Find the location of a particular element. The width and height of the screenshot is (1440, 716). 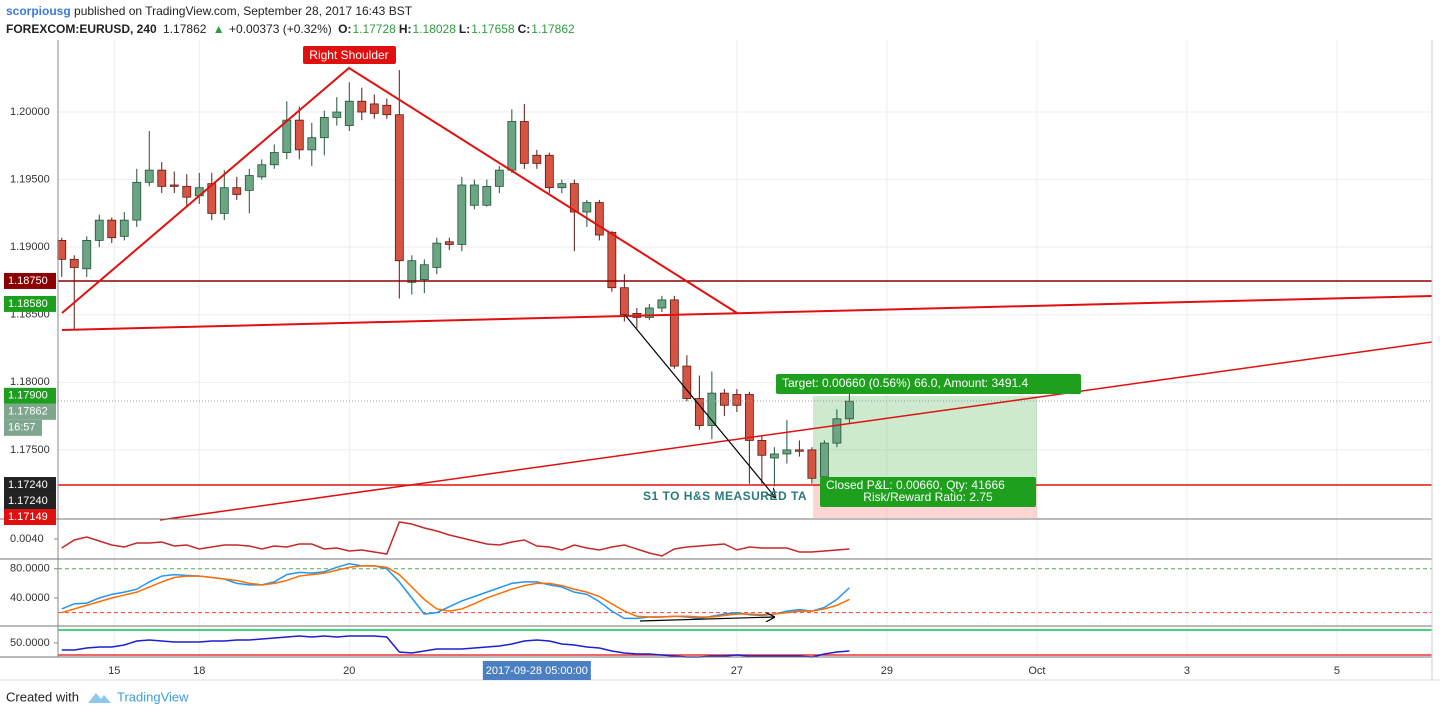

ohlc-label: L: is located at coordinates (464, 29).